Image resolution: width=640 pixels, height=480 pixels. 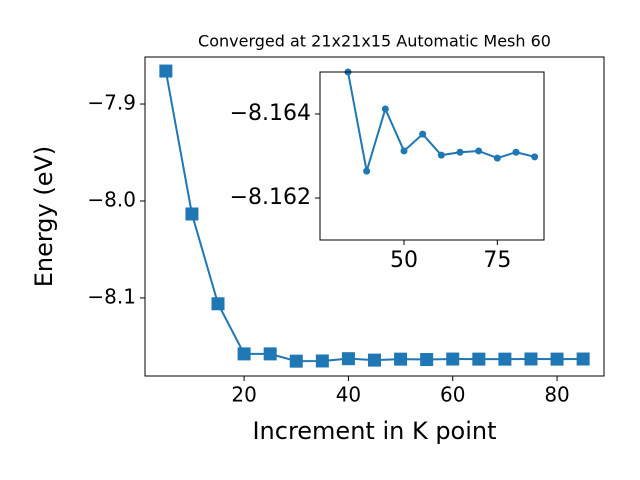 What do you see at coordinates (111, 103) in the screenshot?
I see `y-tick-label: −7.9` at bounding box center [111, 103].